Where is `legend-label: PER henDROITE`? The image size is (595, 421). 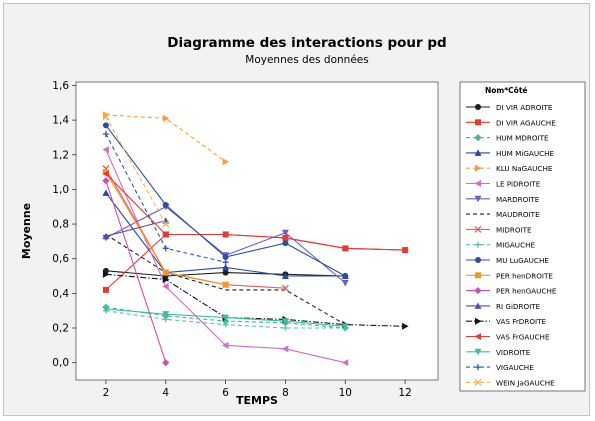
legend-label: PER henDROITE is located at coordinates (524, 275).